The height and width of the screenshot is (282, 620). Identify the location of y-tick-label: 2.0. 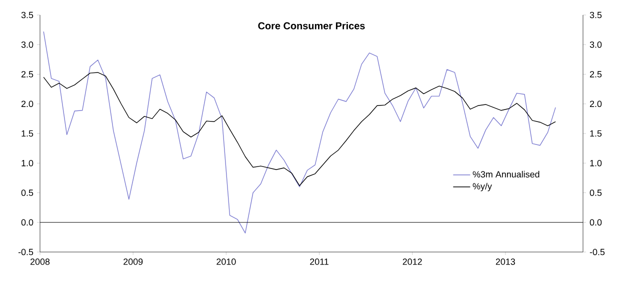
(27, 104).